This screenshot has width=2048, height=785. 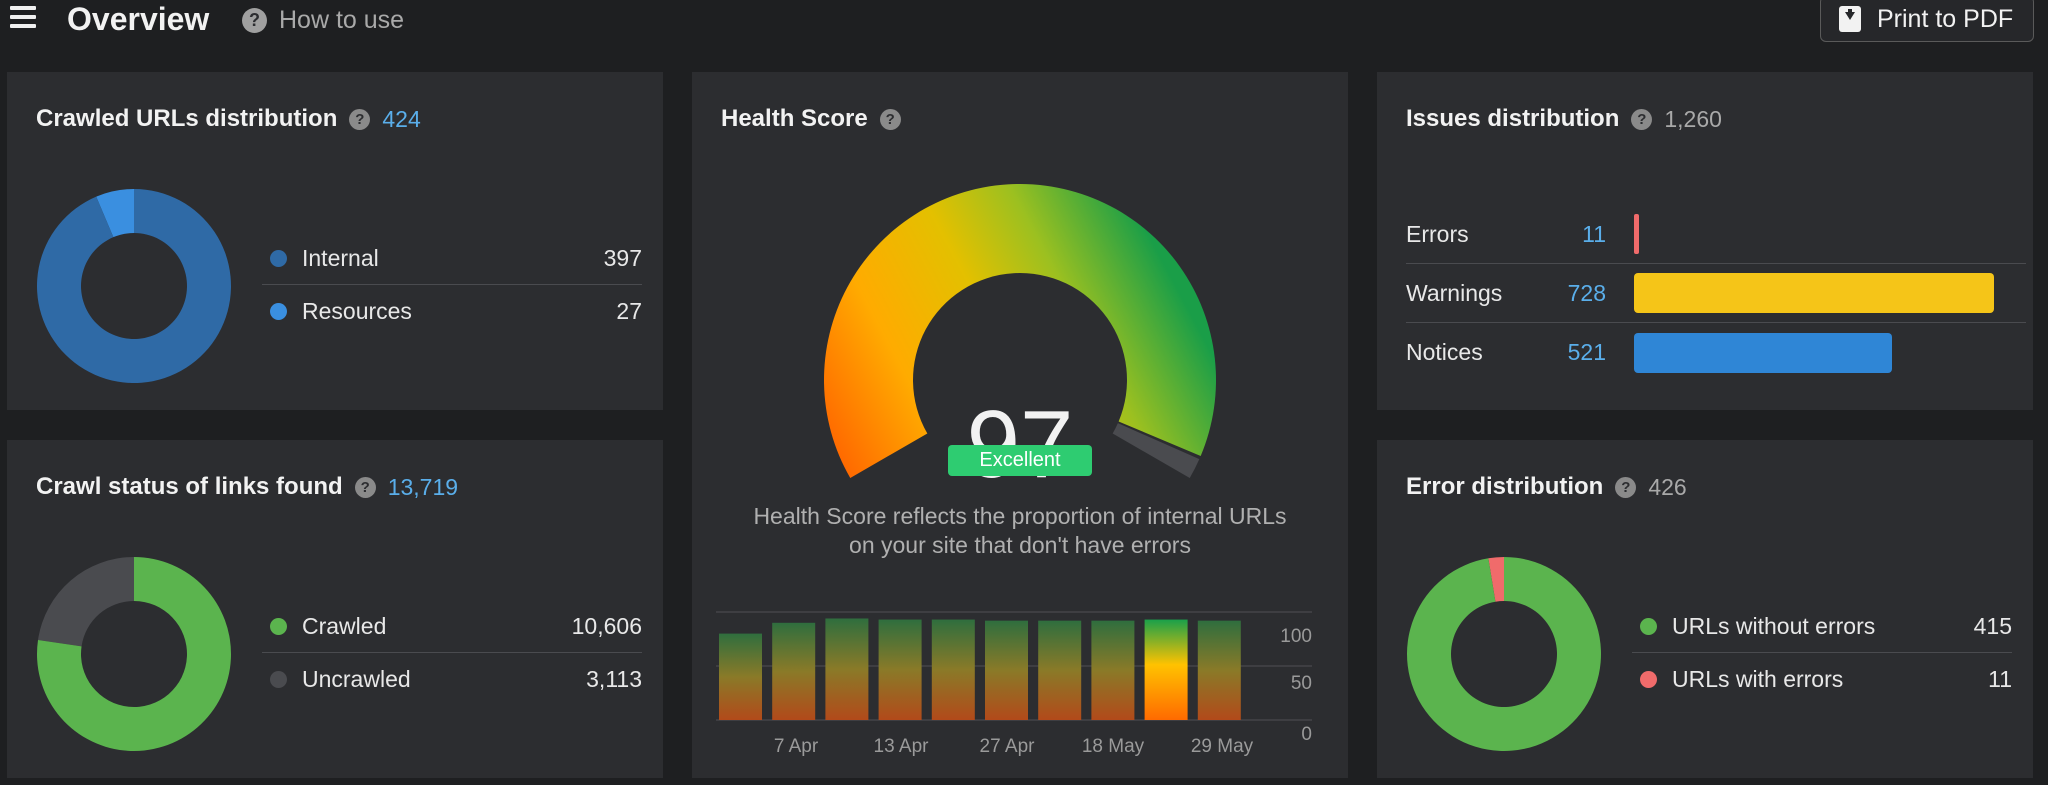 What do you see at coordinates (2000, 678) in the screenshot?
I see `legend-value: 11` at bounding box center [2000, 678].